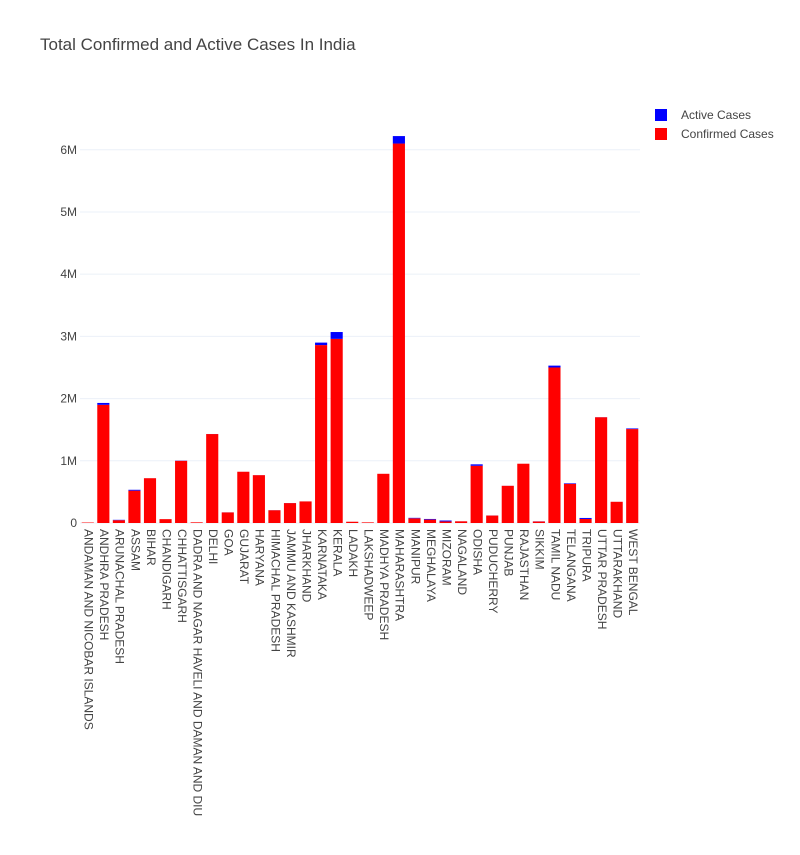  Describe the element at coordinates (477, 552) in the screenshot. I see `x-tick-label: ODISHA` at that location.